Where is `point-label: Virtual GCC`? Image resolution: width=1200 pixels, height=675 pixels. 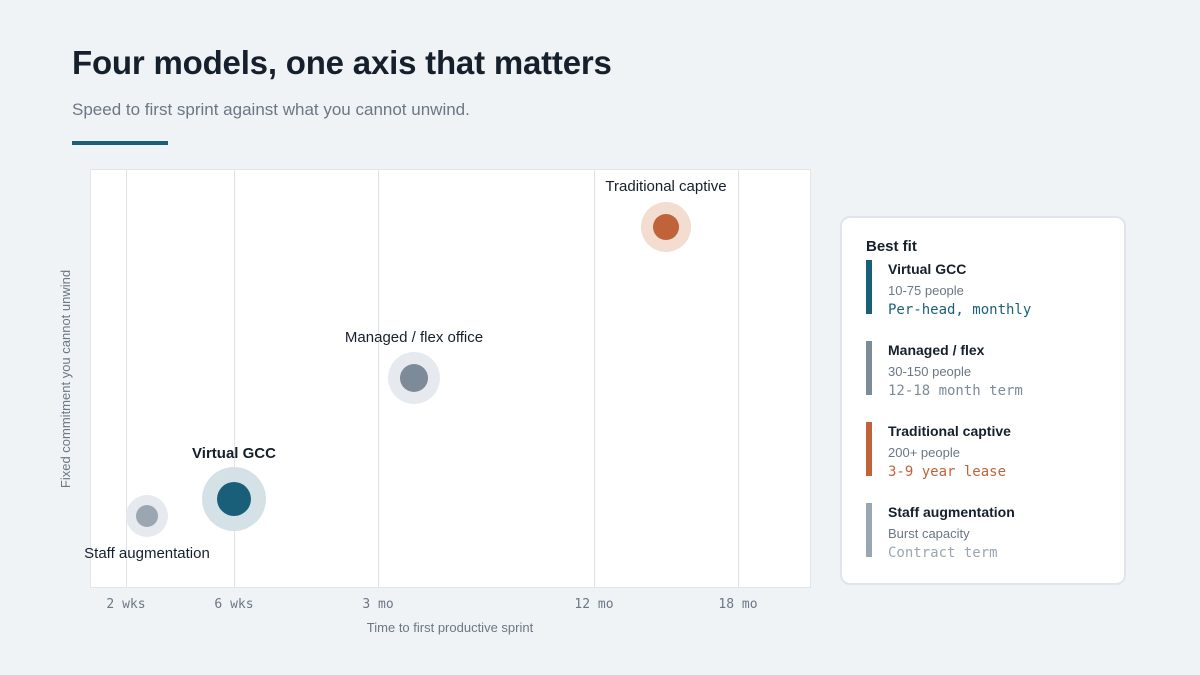 point-label: Virtual GCC is located at coordinates (234, 453).